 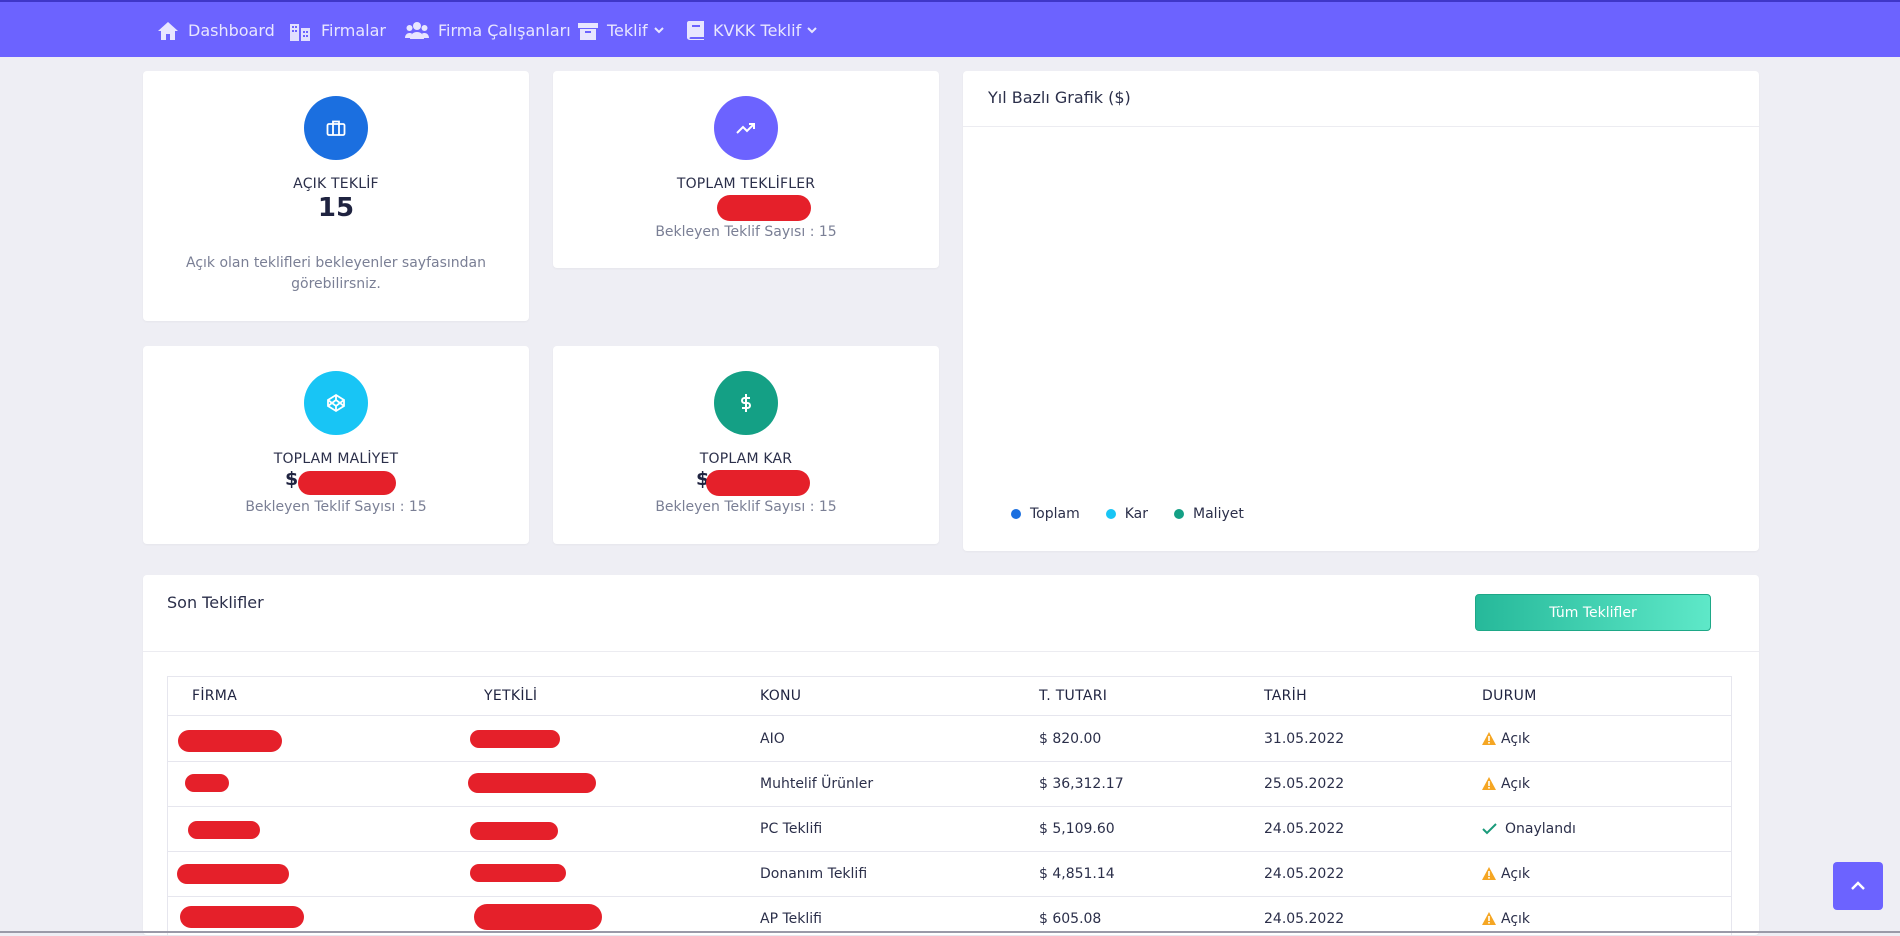 I want to click on trending-up-icon, so click(x=745, y=128).